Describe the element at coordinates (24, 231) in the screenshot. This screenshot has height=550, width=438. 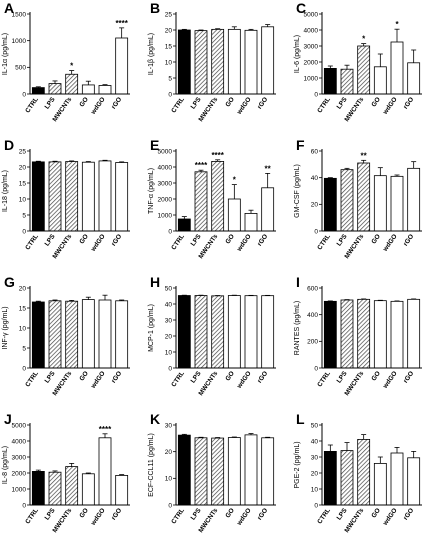
I see `y-tick-label-d-0: 0` at that location.